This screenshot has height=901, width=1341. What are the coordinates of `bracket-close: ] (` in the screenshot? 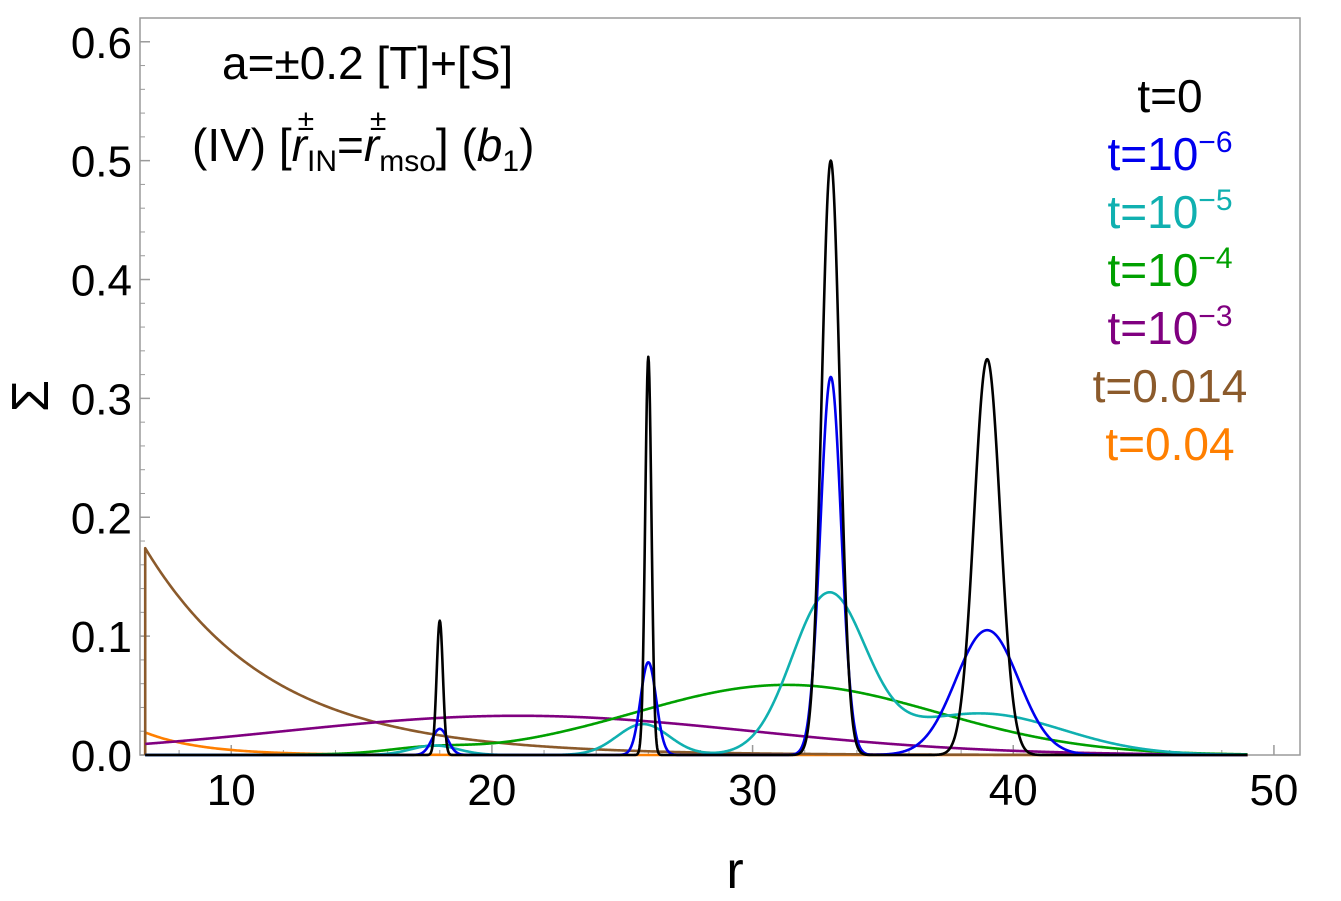 It's located at (456, 145).